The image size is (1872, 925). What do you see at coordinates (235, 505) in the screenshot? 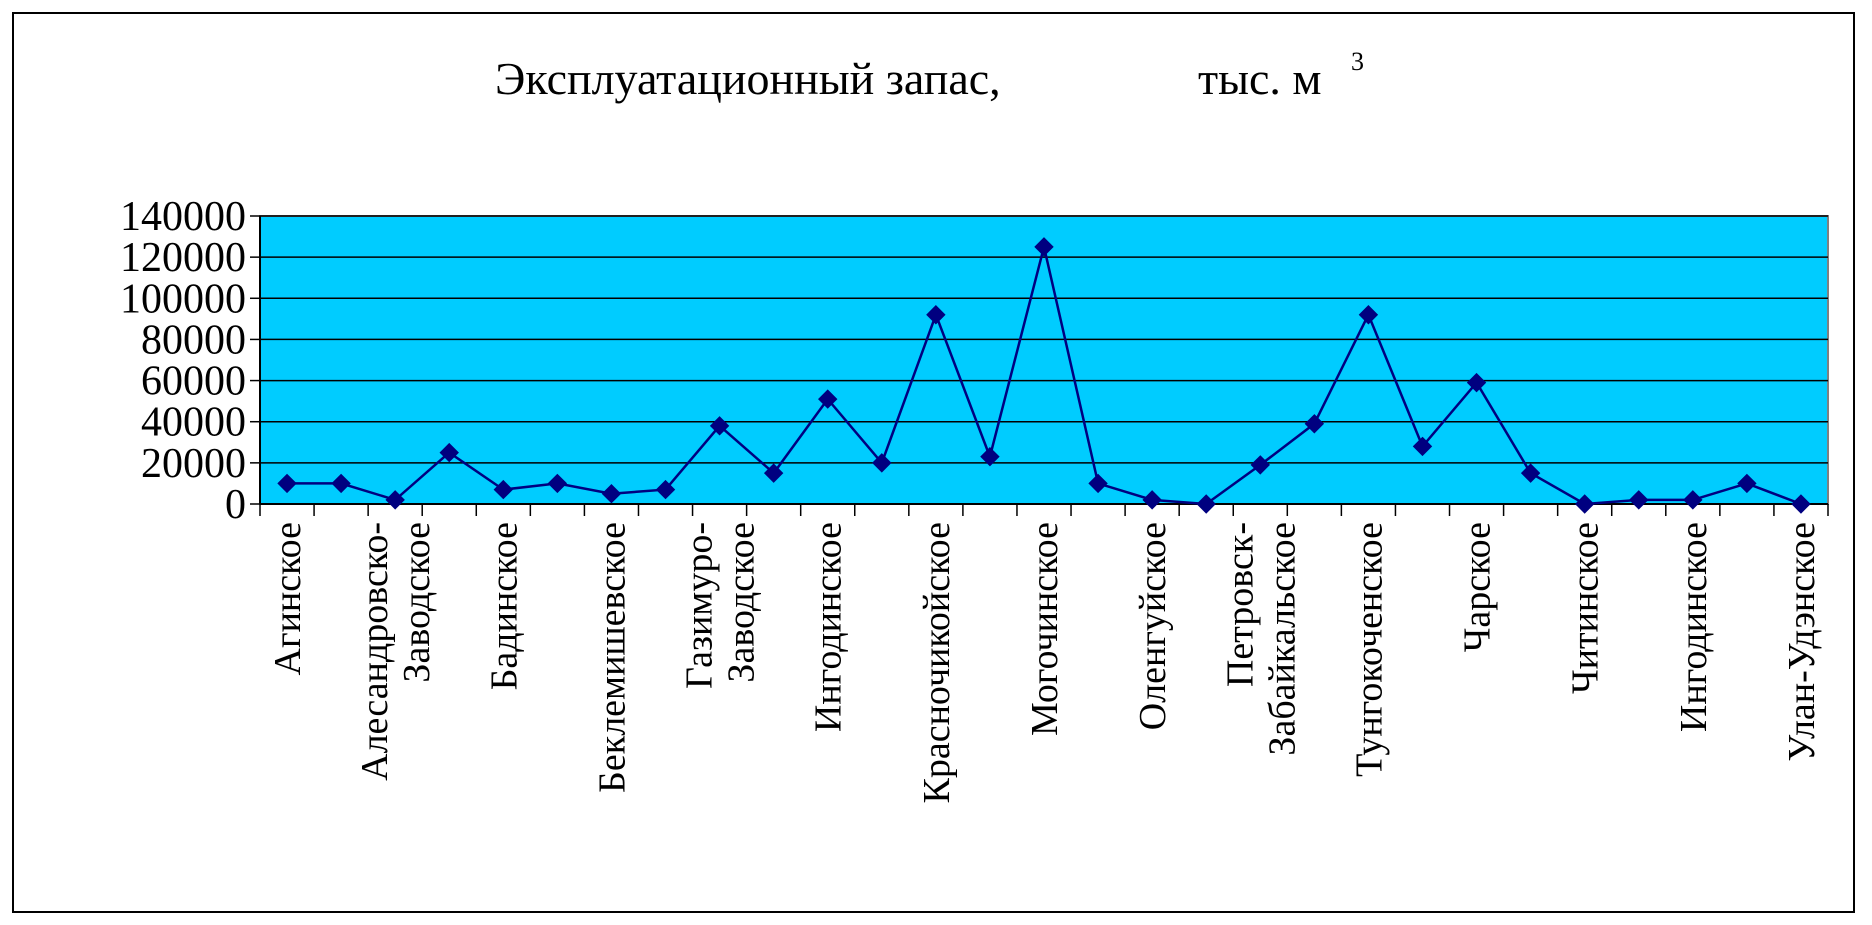
I see `y-tick-label: 0` at bounding box center [235, 505].